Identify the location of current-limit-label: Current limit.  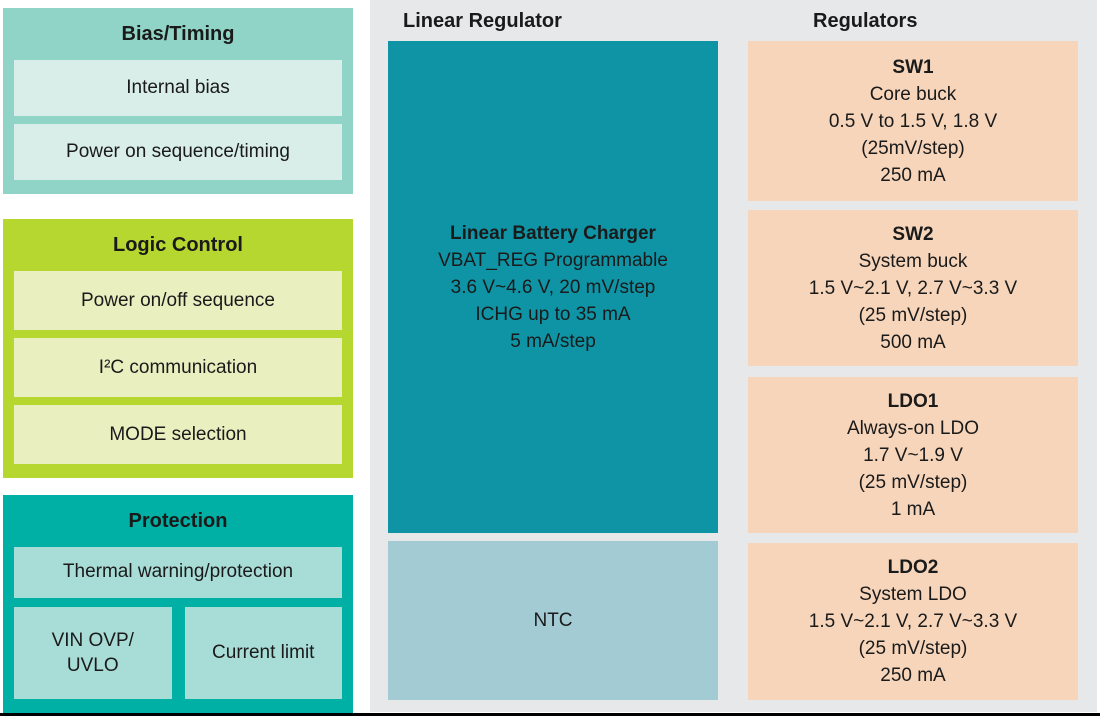
(263, 653).